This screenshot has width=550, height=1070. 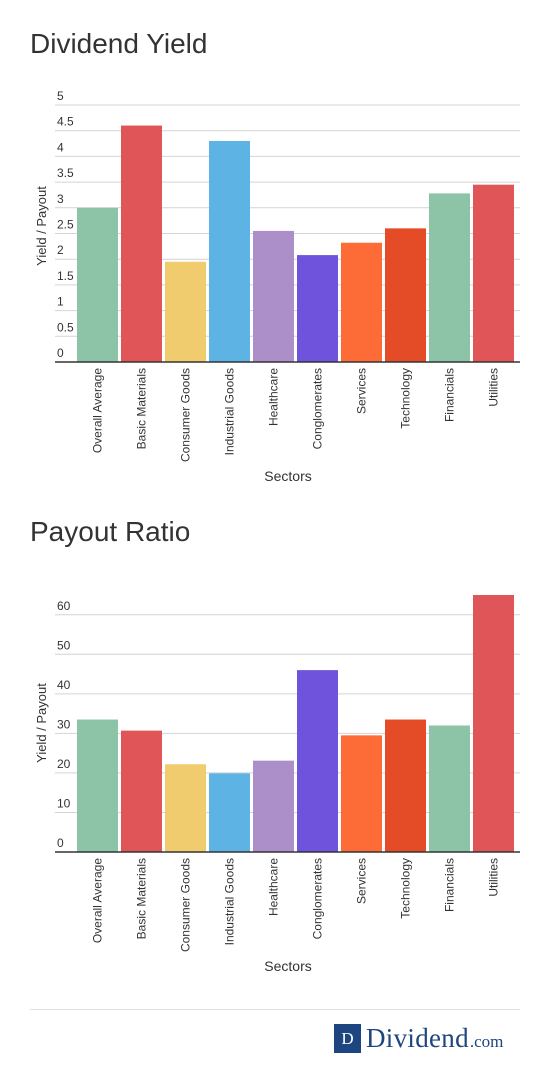 What do you see at coordinates (65, 122) in the screenshot?
I see `y-tick-label: 4.5` at bounding box center [65, 122].